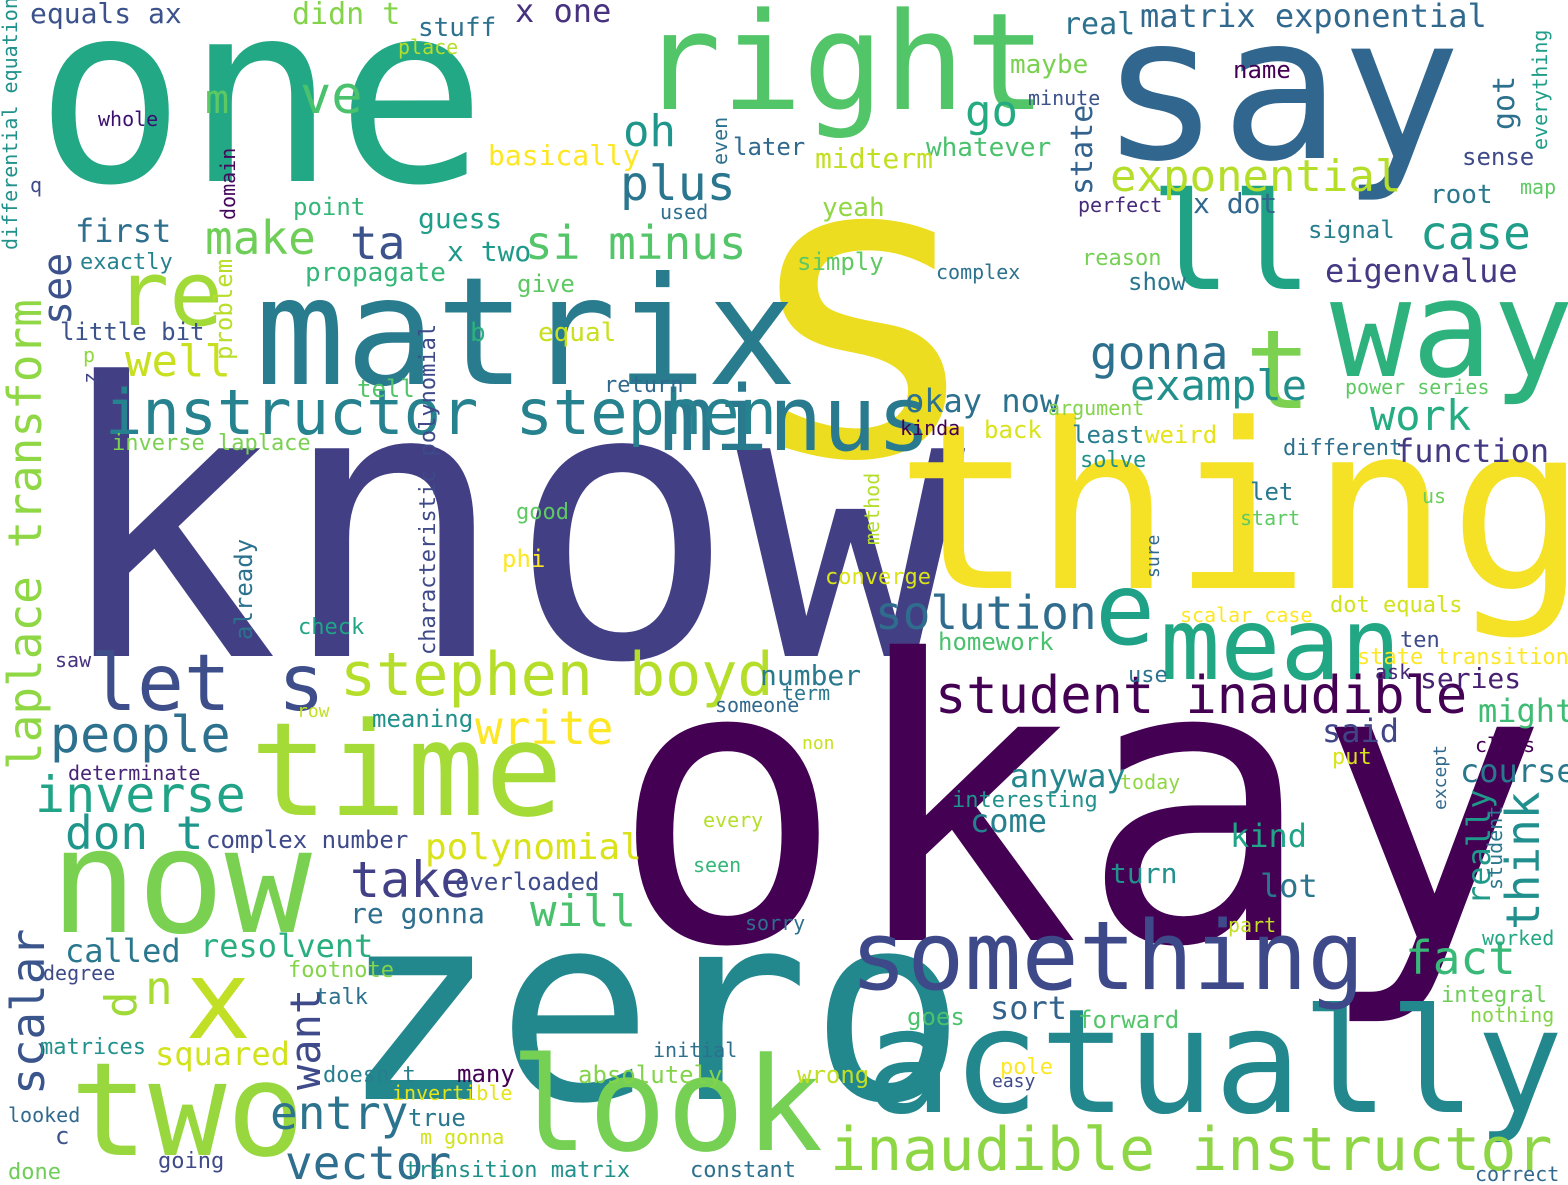 The height and width of the screenshot is (1185, 1568). What do you see at coordinates (457, 28) in the screenshot?
I see `word-stuff: stuff` at bounding box center [457, 28].